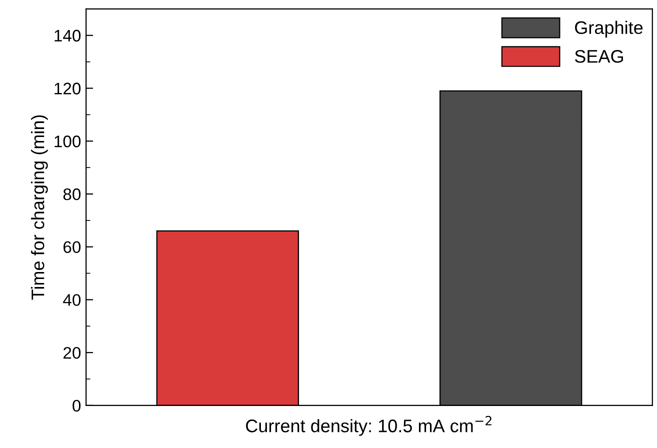 This screenshot has height=448, width=657. What do you see at coordinates (609, 29) in the screenshot?
I see `legend-label: Graphite` at bounding box center [609, 29].